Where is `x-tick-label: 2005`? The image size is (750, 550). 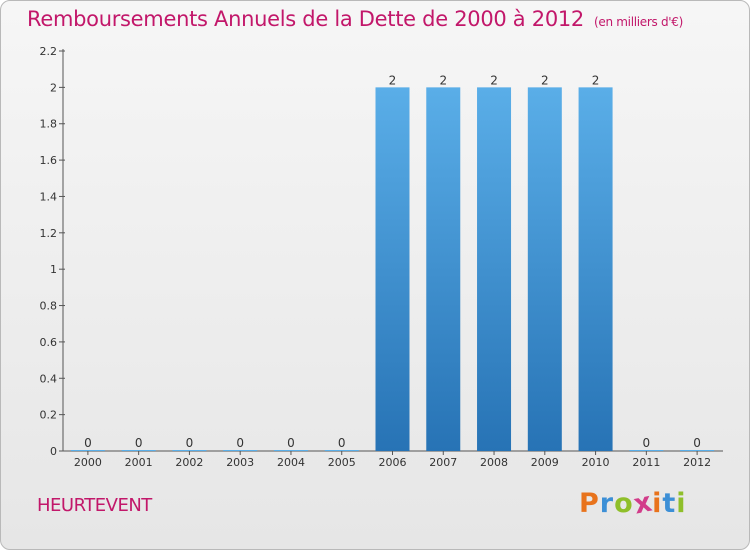 x-tick-label: 2005 is located at coordinates (342, 462).